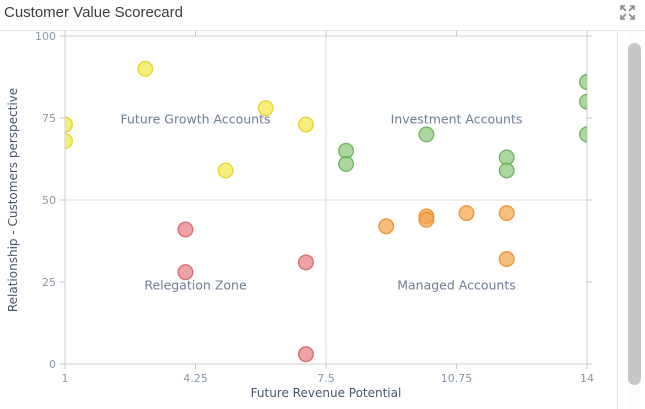 The width and height of the screenshot is (645, 409). I want to click on expand-icon, so click(627, 12).